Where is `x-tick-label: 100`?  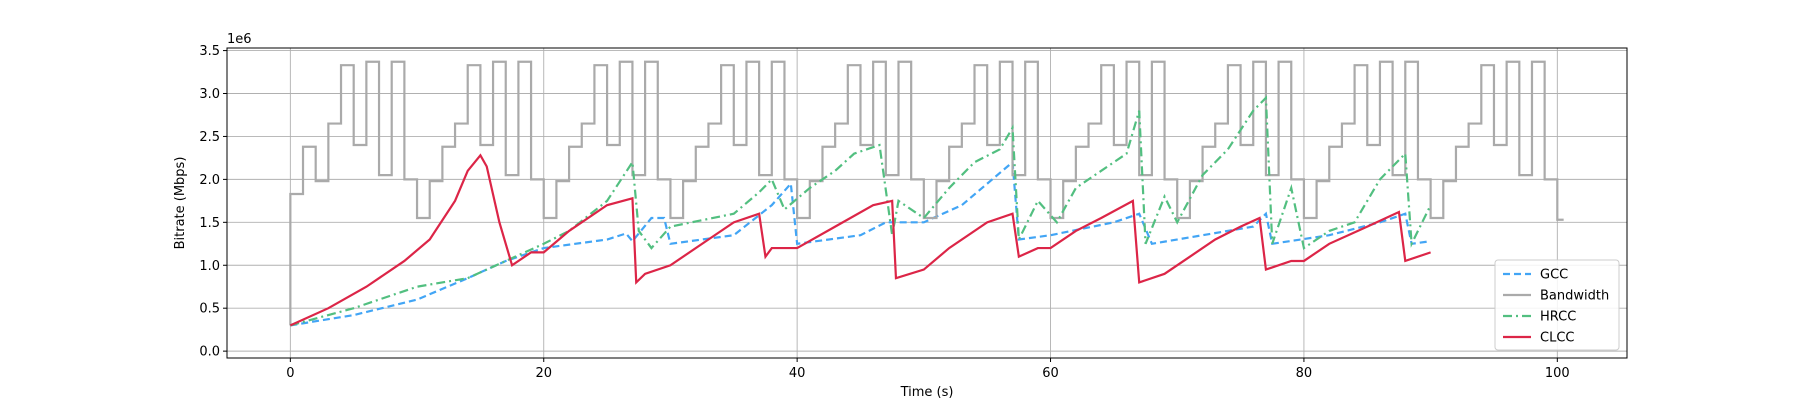
x-tick-label: 100 is located at coordinates (1557, 373).